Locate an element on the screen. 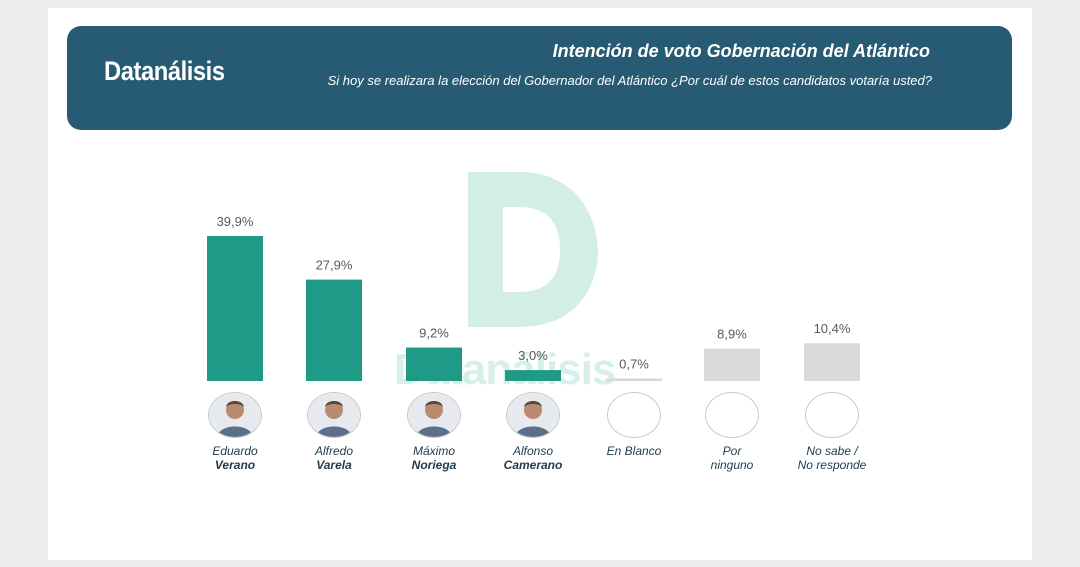 This screenshot has height=567, width=1080. candidate-last-name: Verano is located at coordinates (235, 465).